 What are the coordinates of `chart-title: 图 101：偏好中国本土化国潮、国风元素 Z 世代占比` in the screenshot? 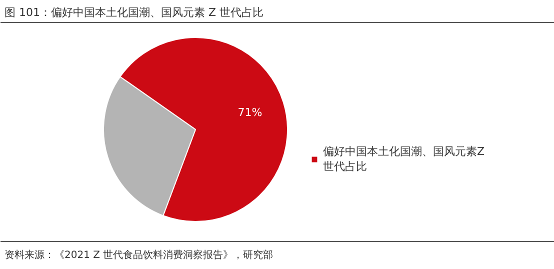 It's located at (134, 12).